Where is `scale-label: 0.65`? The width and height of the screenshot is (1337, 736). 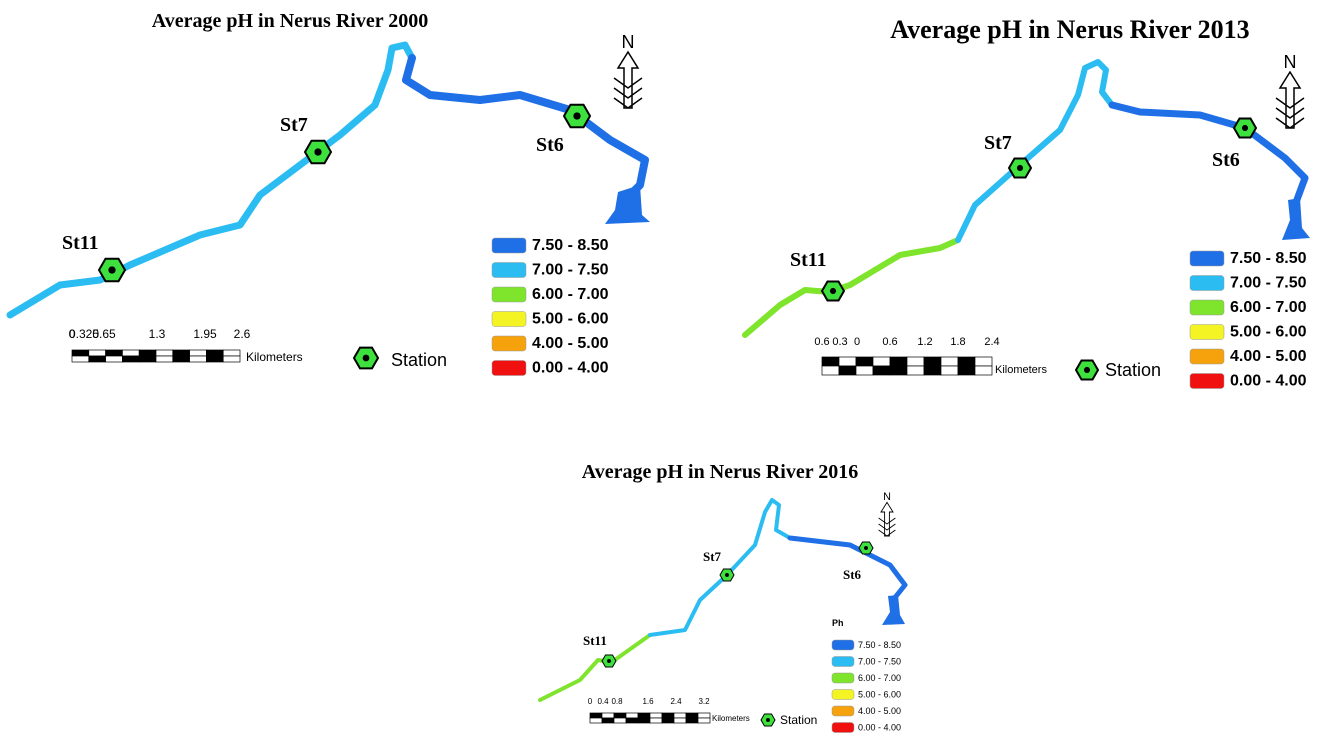 scale-label: 0.65 is located at coordinates (104, 334).